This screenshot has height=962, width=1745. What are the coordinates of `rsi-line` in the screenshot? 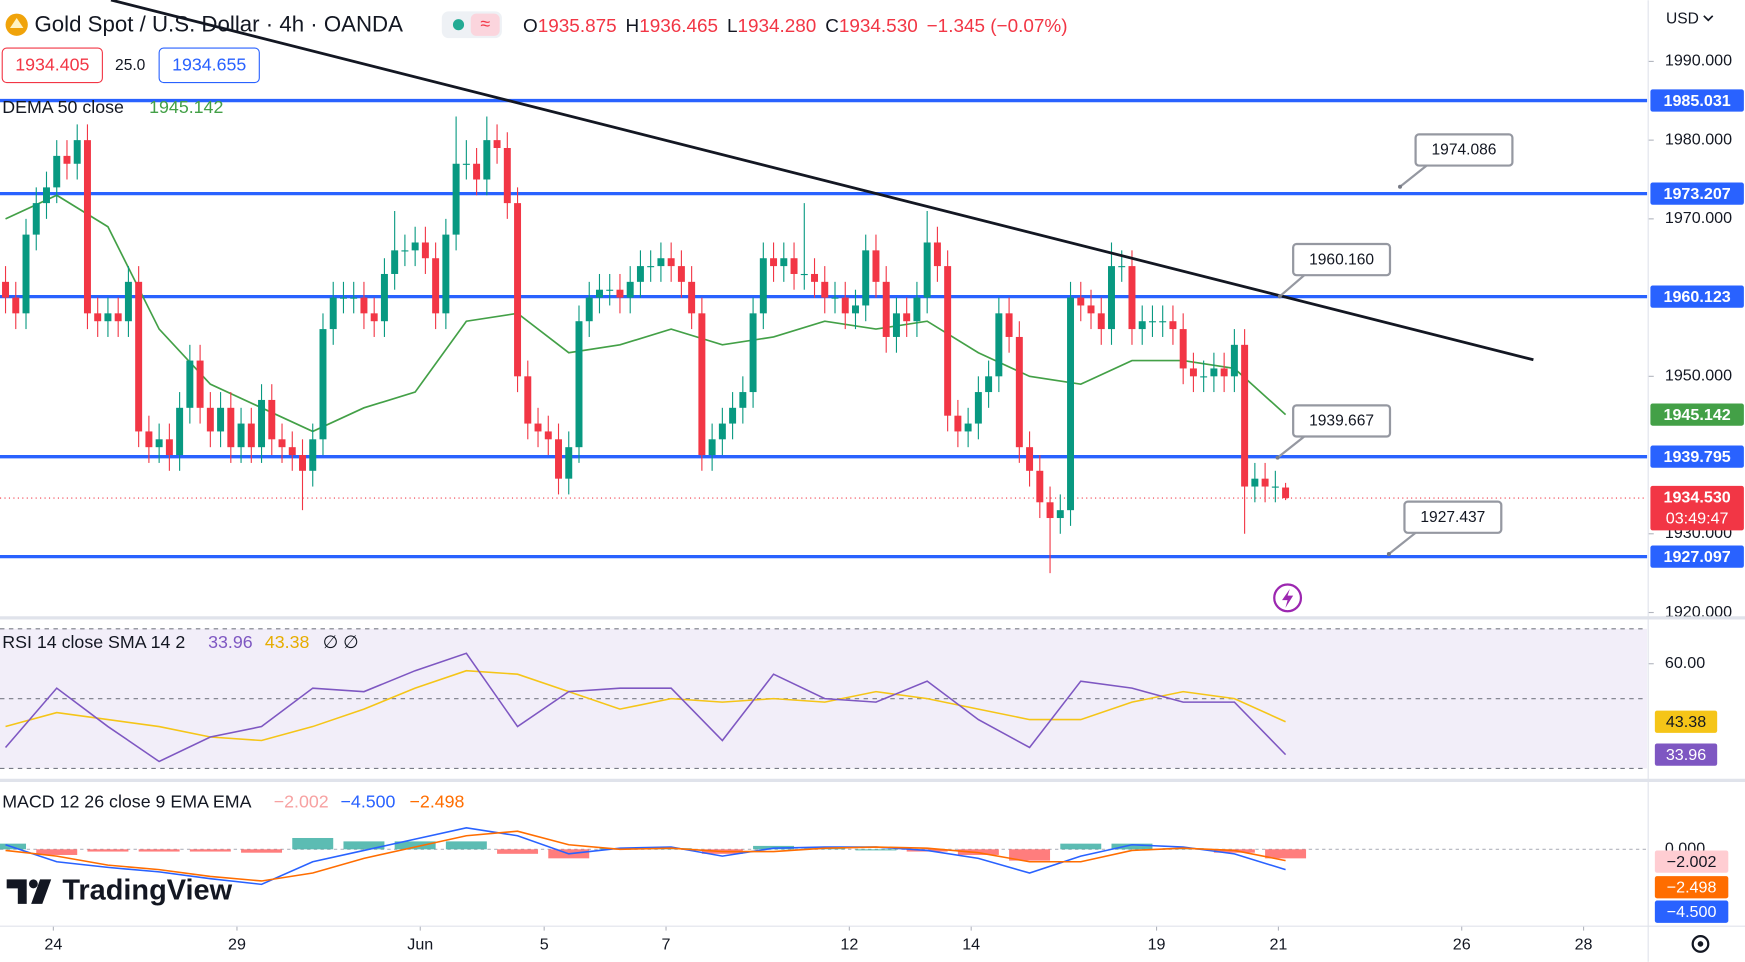 It's located at (645, 707).